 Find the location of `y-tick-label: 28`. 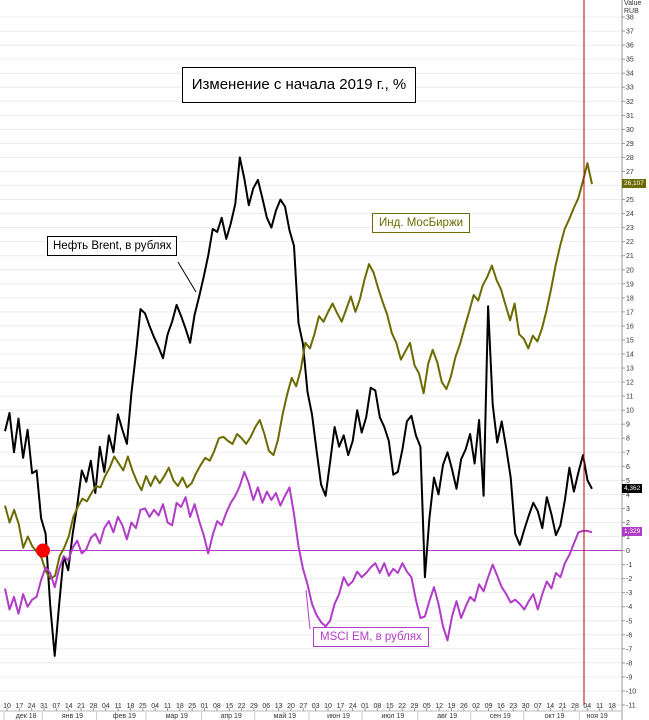

y-tick-label: 28 is located at coordinates (630, 158).